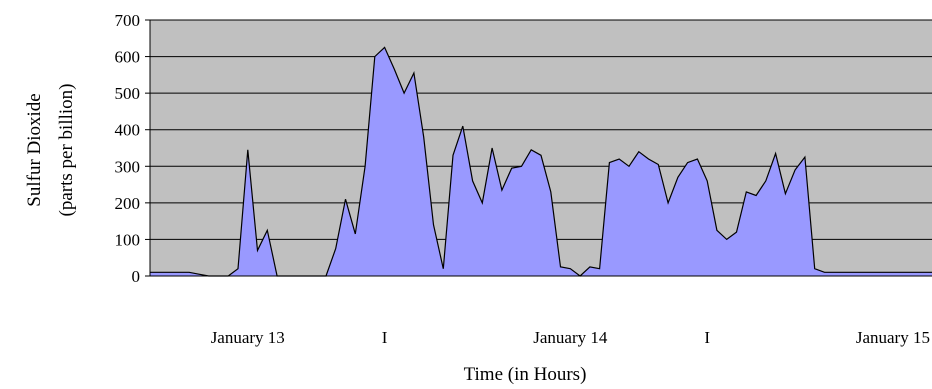 This screenshot has width=932, height=389. I want to click on x-tick-label: January 14, so click(570, 337).